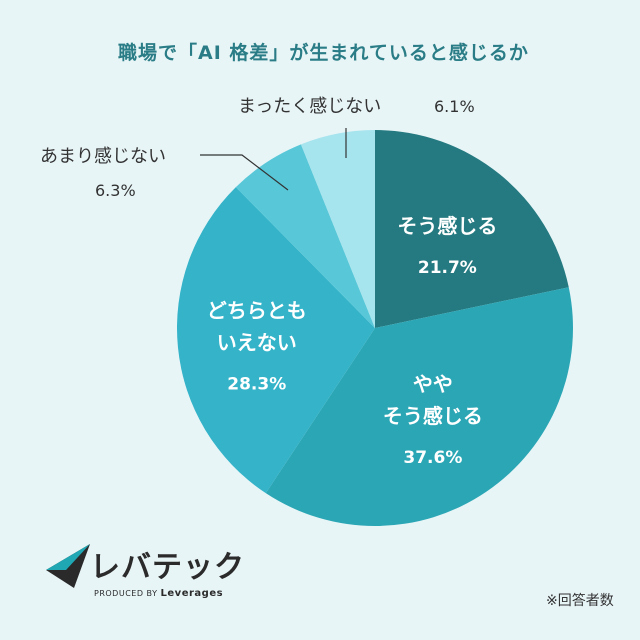 The image size is (640, 640). I want to click on brand-logo: レバテック PRODUCED BY Leverages, so click(149, 572).